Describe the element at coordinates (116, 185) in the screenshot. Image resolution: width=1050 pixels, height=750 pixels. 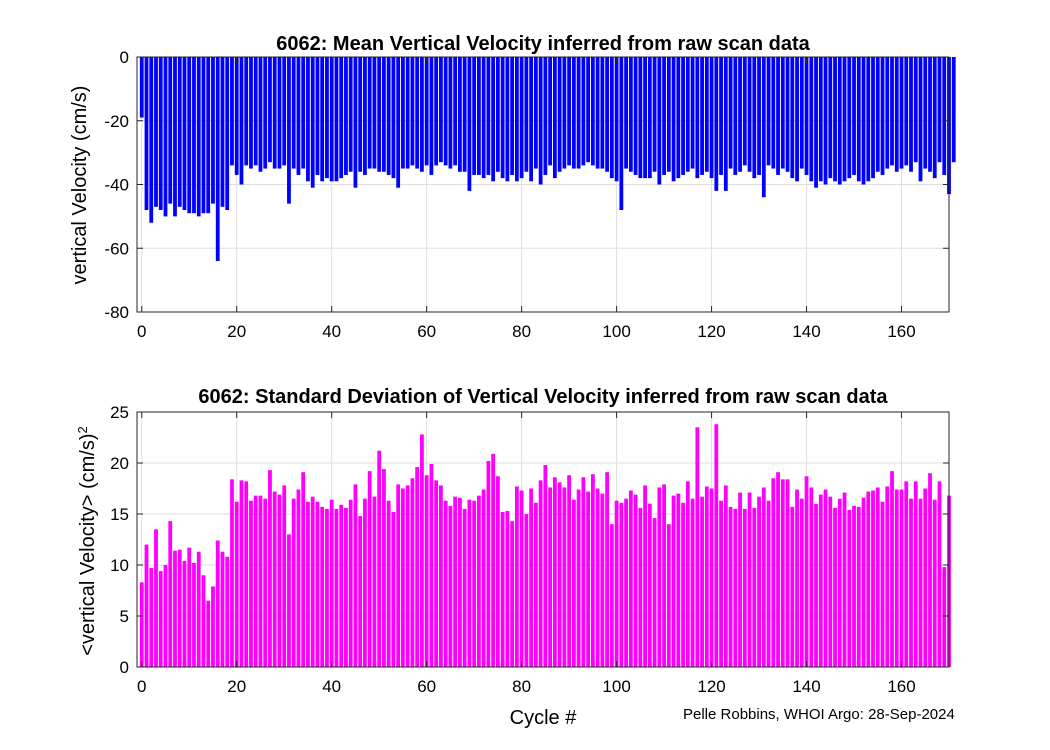
I see `y-tick-label: -40` at that location.